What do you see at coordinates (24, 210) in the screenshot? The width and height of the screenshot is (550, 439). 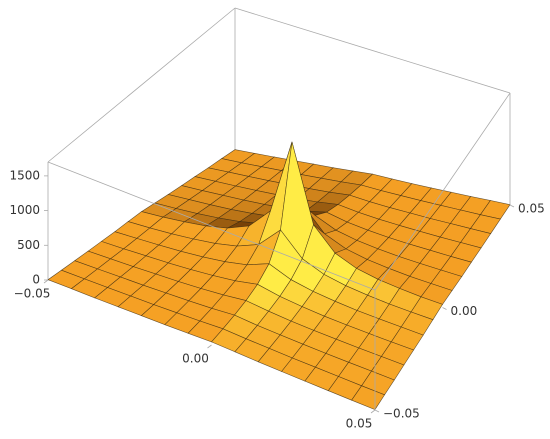 I see `z-tick-label: 1000` at bounding box center [24, 210].